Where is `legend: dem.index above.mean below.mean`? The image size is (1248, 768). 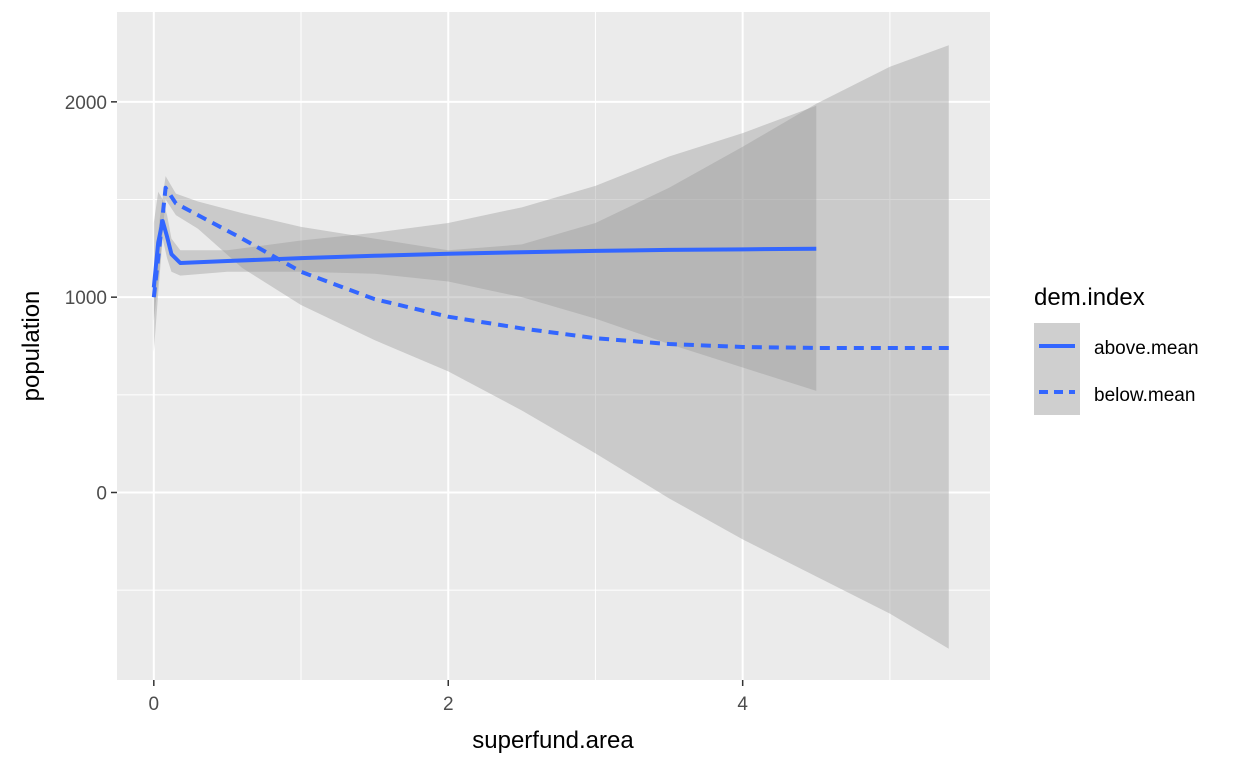 legend: dem.index above.mean below.mean is located at coordinates (1116, 349).